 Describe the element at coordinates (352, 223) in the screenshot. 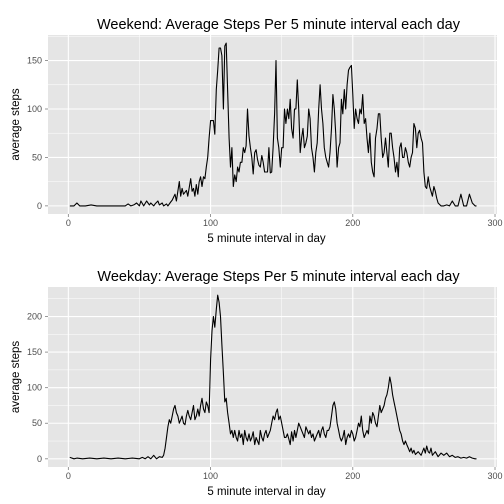

I see `weekend-x-tick-label: 200` at that location.